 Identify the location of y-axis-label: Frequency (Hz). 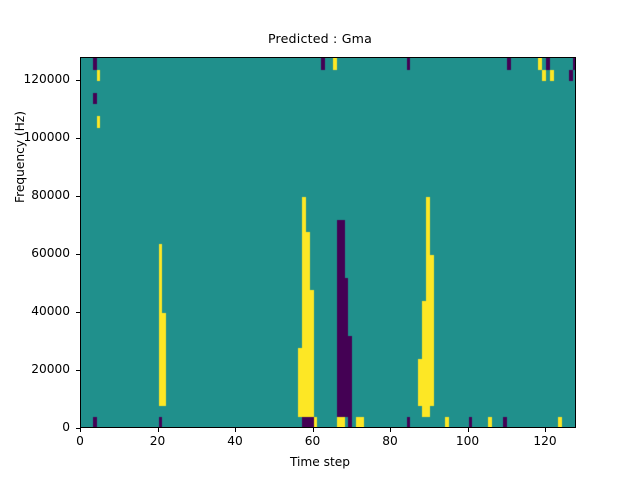
(20, 157).